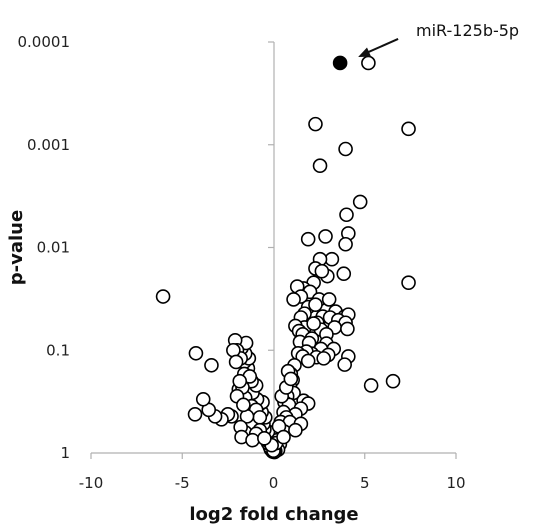 The image size is (556, 526). What do you see at coordinates (48, 145) in the screenshot?
I see `y-tick-label: 0.001` at bounding box center [48, 145].